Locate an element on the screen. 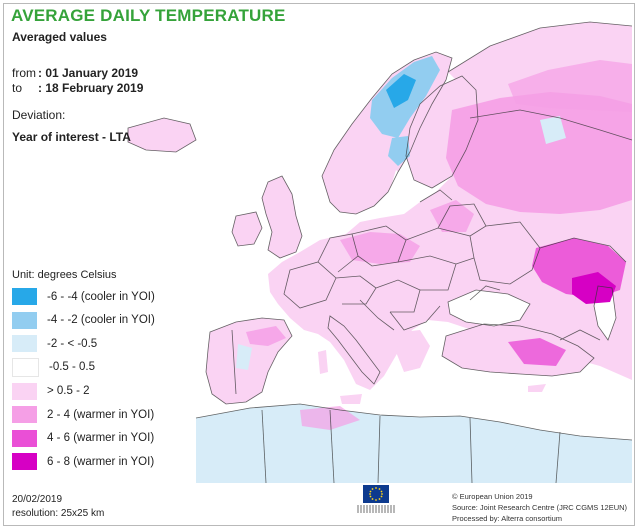 The height and width of the screenshot is (531, 640). legend-item: 2 - 4 (warmer in YOI) is located at coordinates (83, 414).